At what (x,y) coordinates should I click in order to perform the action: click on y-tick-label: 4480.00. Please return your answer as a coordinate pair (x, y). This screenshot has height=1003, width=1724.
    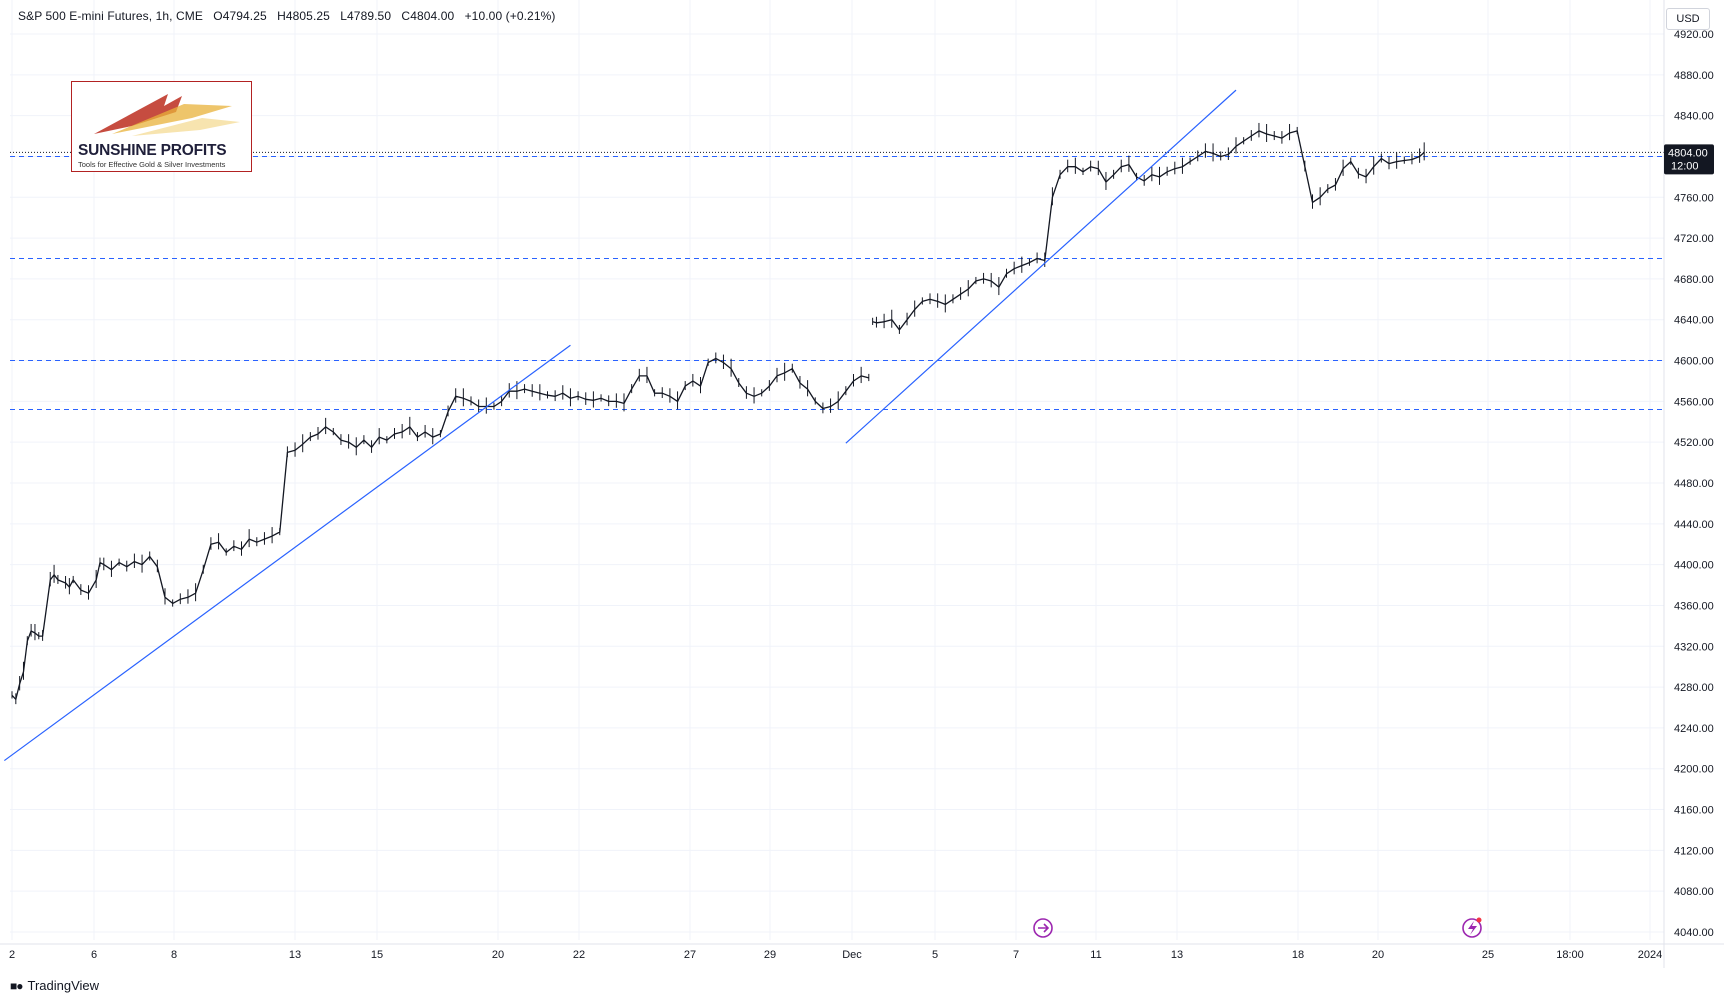
    Looking at the image, I should click on (1694, 484).